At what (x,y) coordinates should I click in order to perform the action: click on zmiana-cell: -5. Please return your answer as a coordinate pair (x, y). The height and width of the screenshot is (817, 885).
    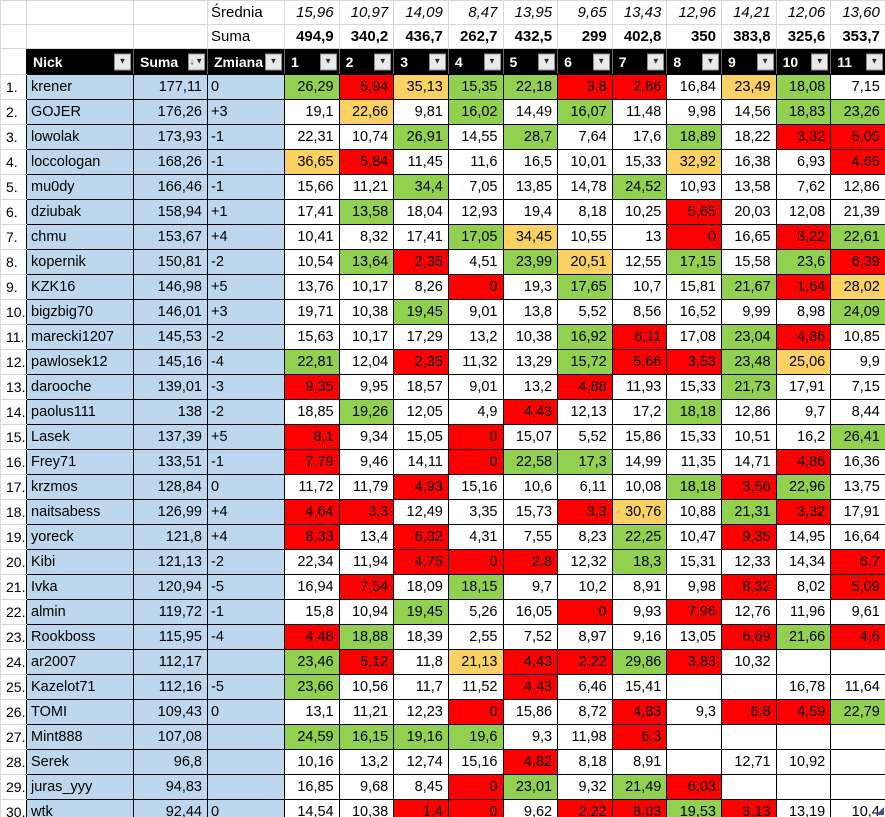
    Looking at the image, I should click on (246, 687).